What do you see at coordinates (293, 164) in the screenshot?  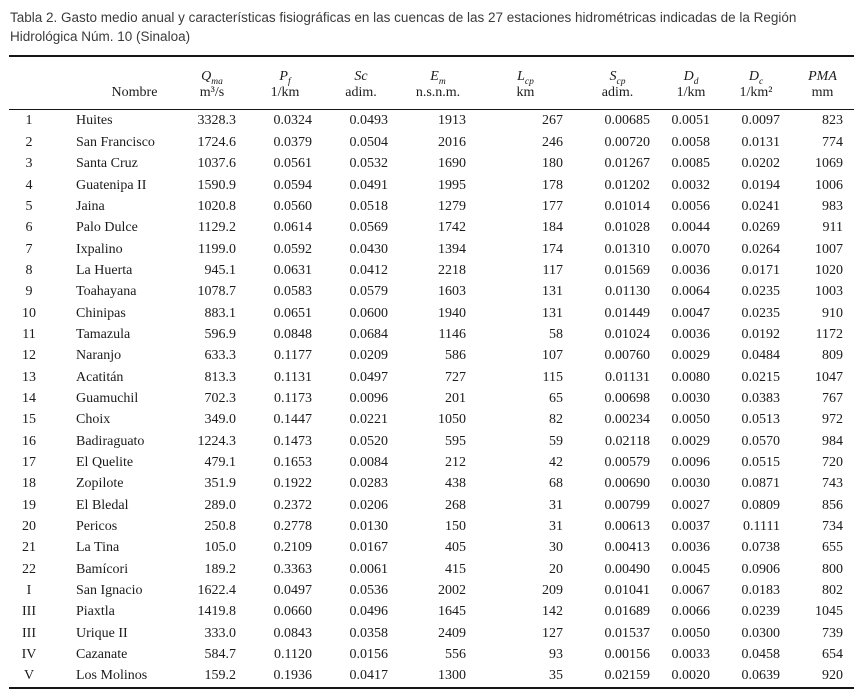 I see `table-cell: 0.0561` at bounding box center [293, 164].